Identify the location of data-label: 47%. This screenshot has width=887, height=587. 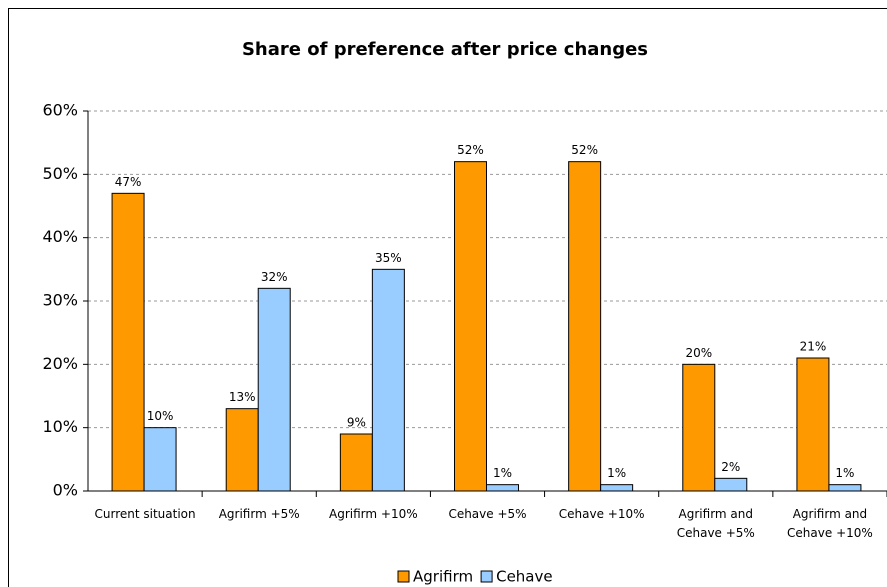
(128, 182).